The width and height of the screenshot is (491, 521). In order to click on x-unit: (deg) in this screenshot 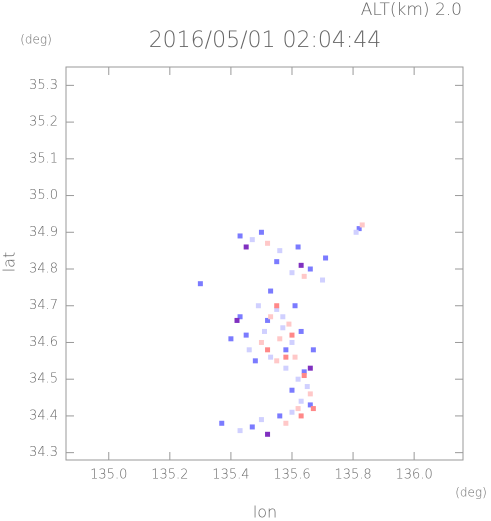, I will do `click(471, 493)`.